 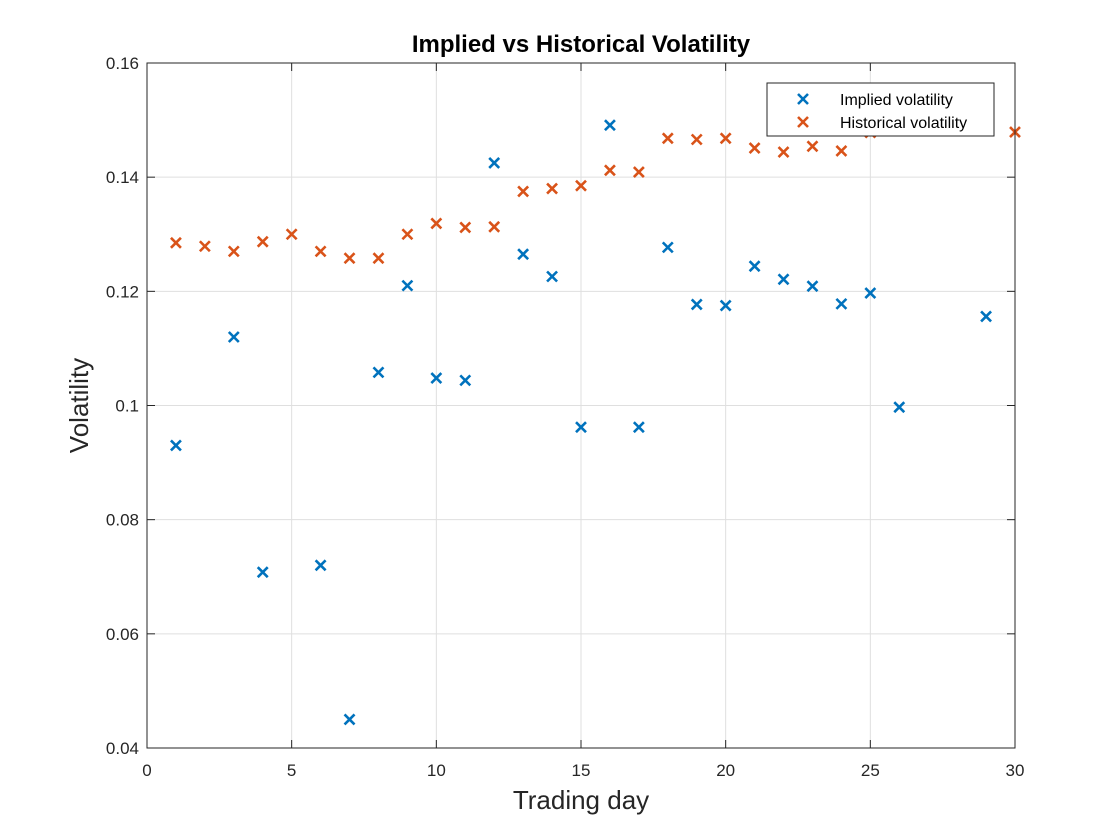 What do you see at coordinates (122, 177) in the screenshot?
I see `y-tick-label: 0.14` at bounding box center [122, 177].